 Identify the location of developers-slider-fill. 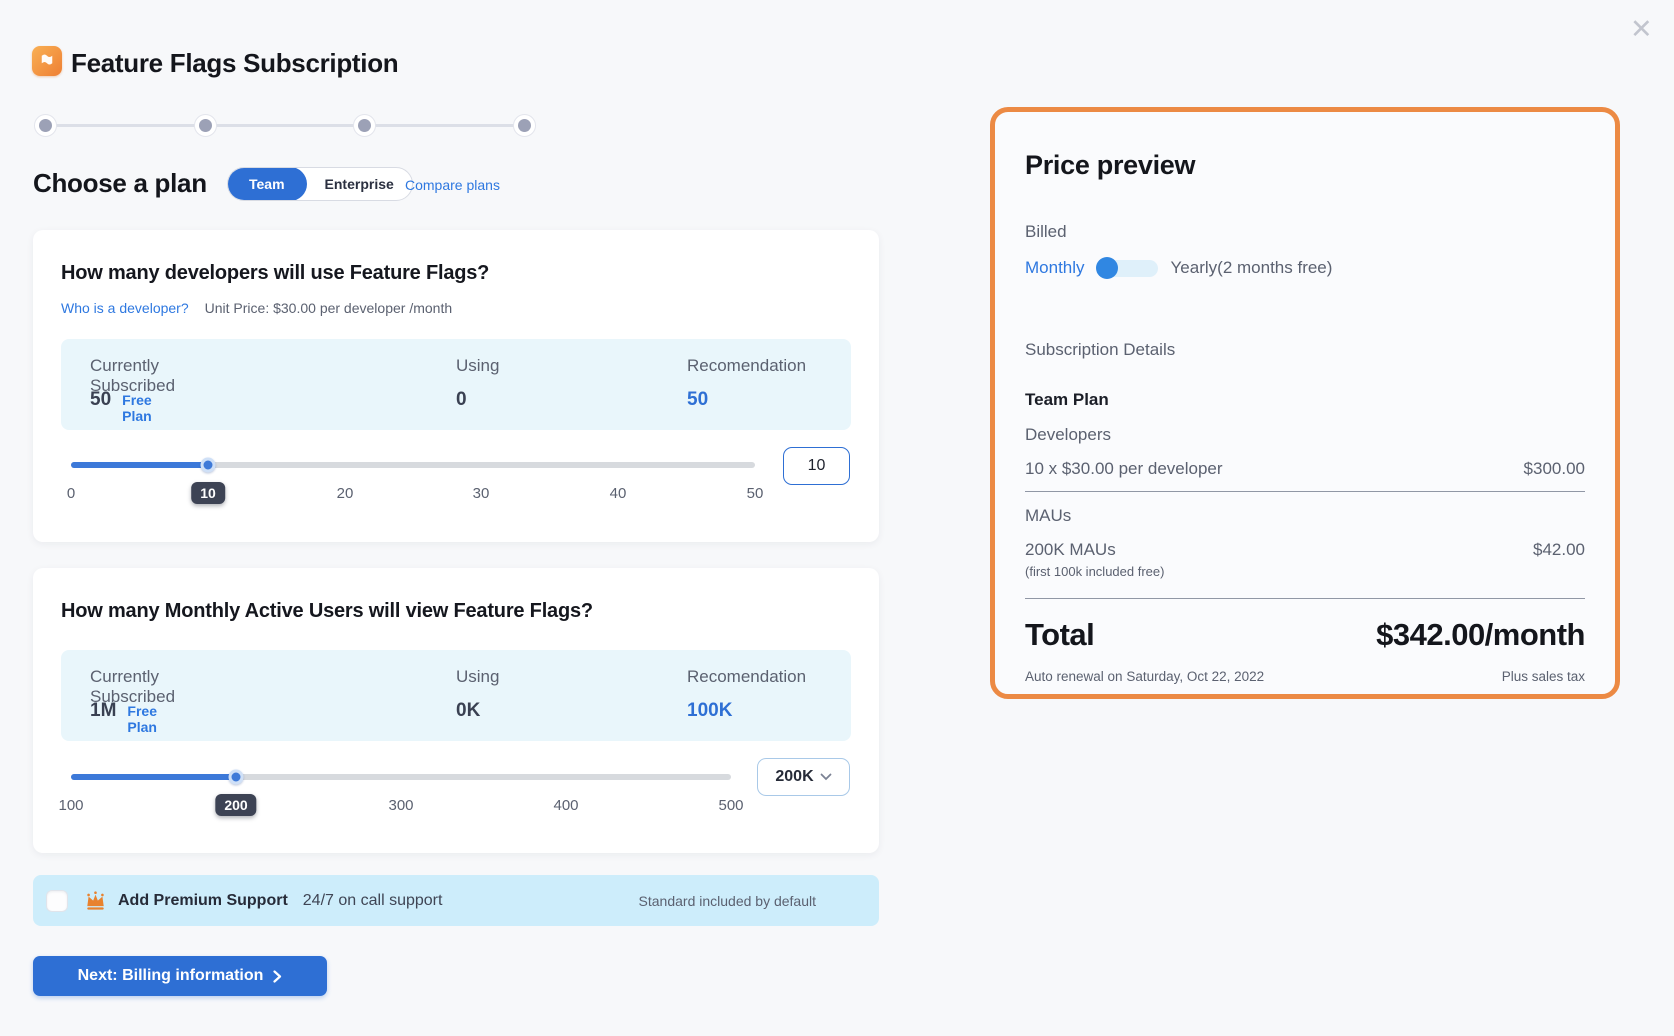
(139, 465).